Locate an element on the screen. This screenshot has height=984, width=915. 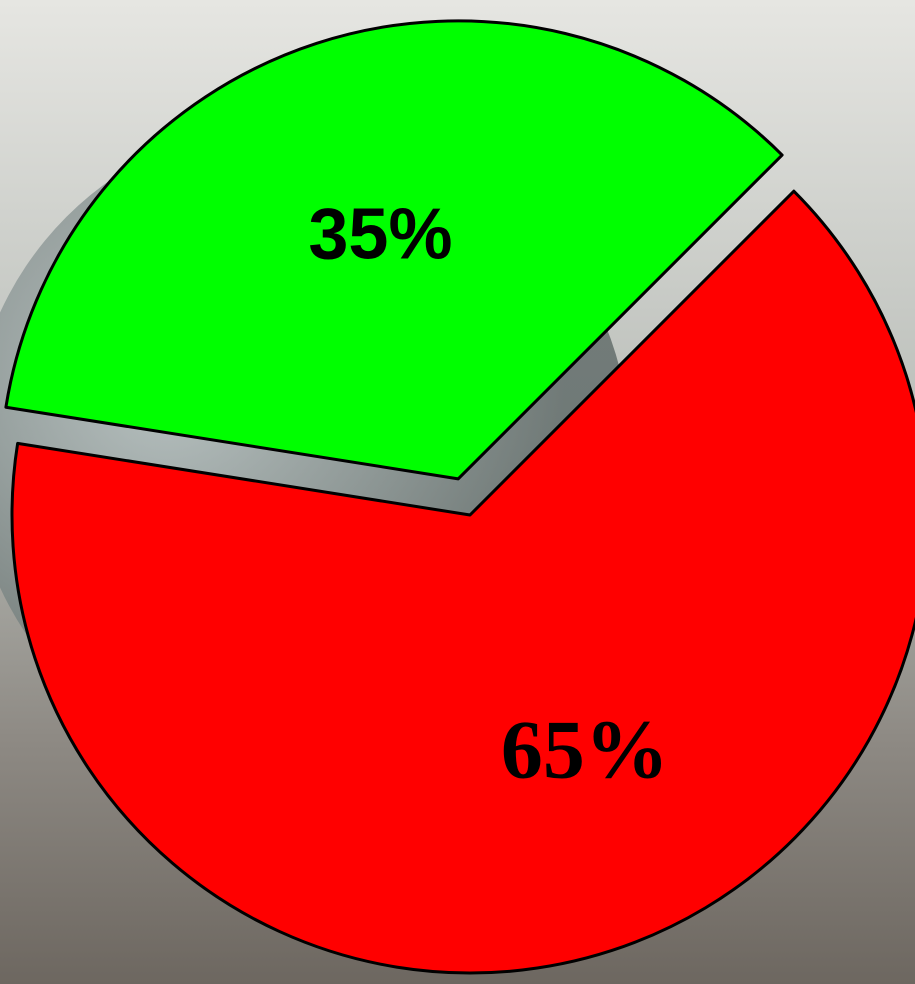
slice-label: 35% is located at coordinates (380, 234).